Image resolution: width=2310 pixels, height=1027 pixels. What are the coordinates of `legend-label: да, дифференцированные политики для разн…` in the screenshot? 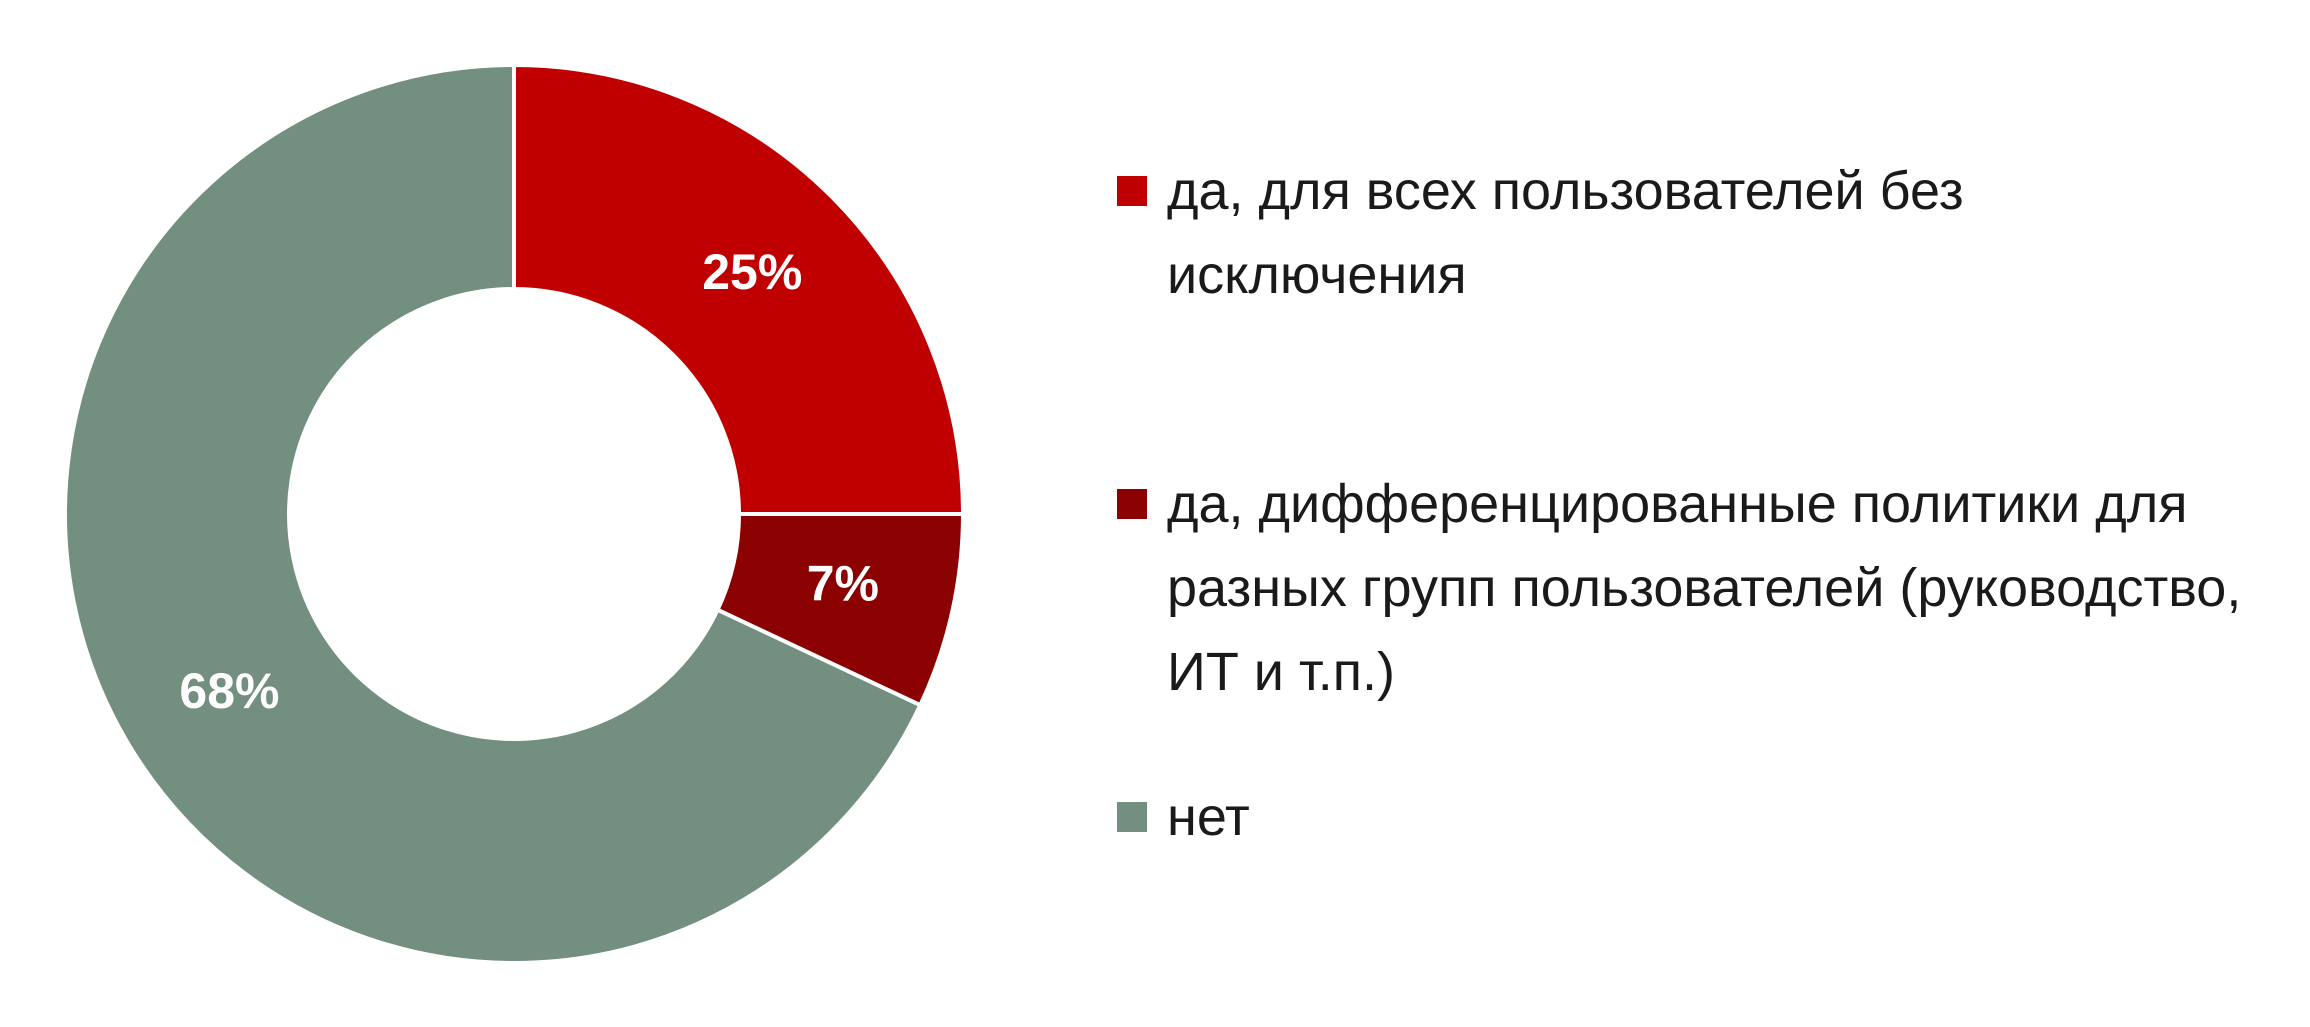 It's located at (1704, 588).